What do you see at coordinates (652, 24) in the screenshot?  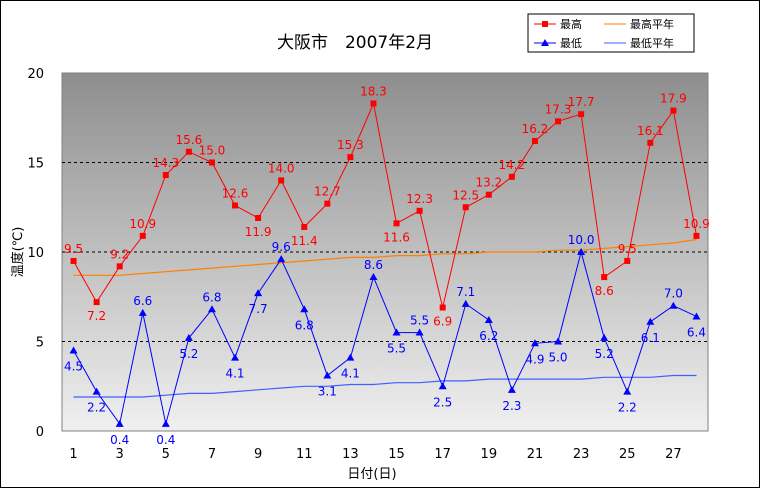 I see `legend-normal-max-label: 最高平年` at bounding box center [652, 24].